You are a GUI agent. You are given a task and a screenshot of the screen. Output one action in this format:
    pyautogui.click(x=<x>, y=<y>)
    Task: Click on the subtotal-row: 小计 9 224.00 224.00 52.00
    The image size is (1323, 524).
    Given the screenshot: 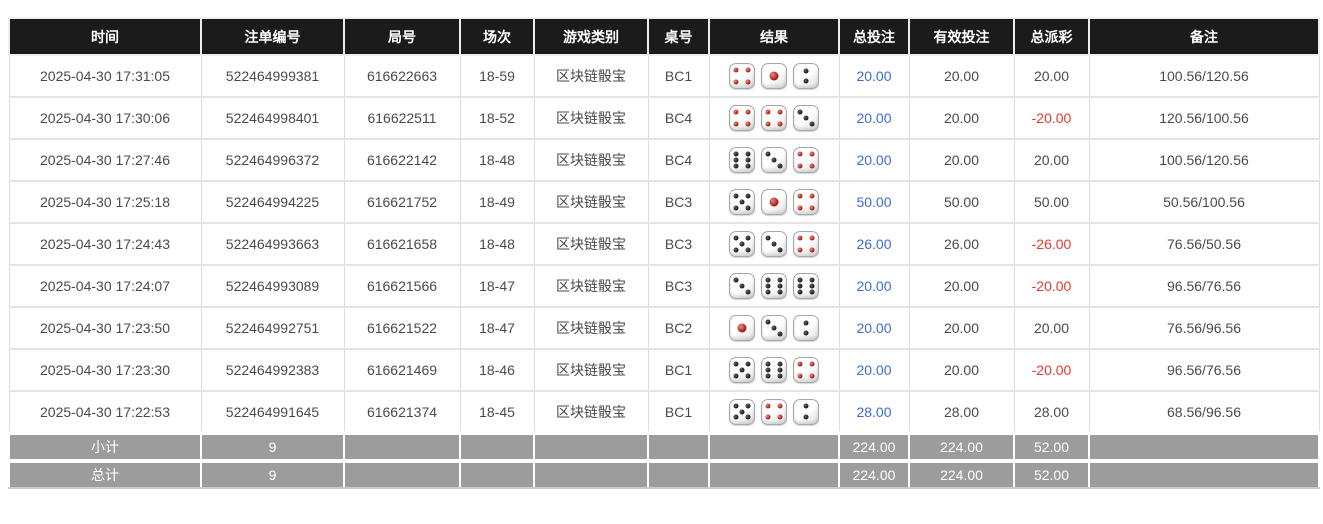 What is the action you would take?
    pyautogui.click(x=664, y=447)
    